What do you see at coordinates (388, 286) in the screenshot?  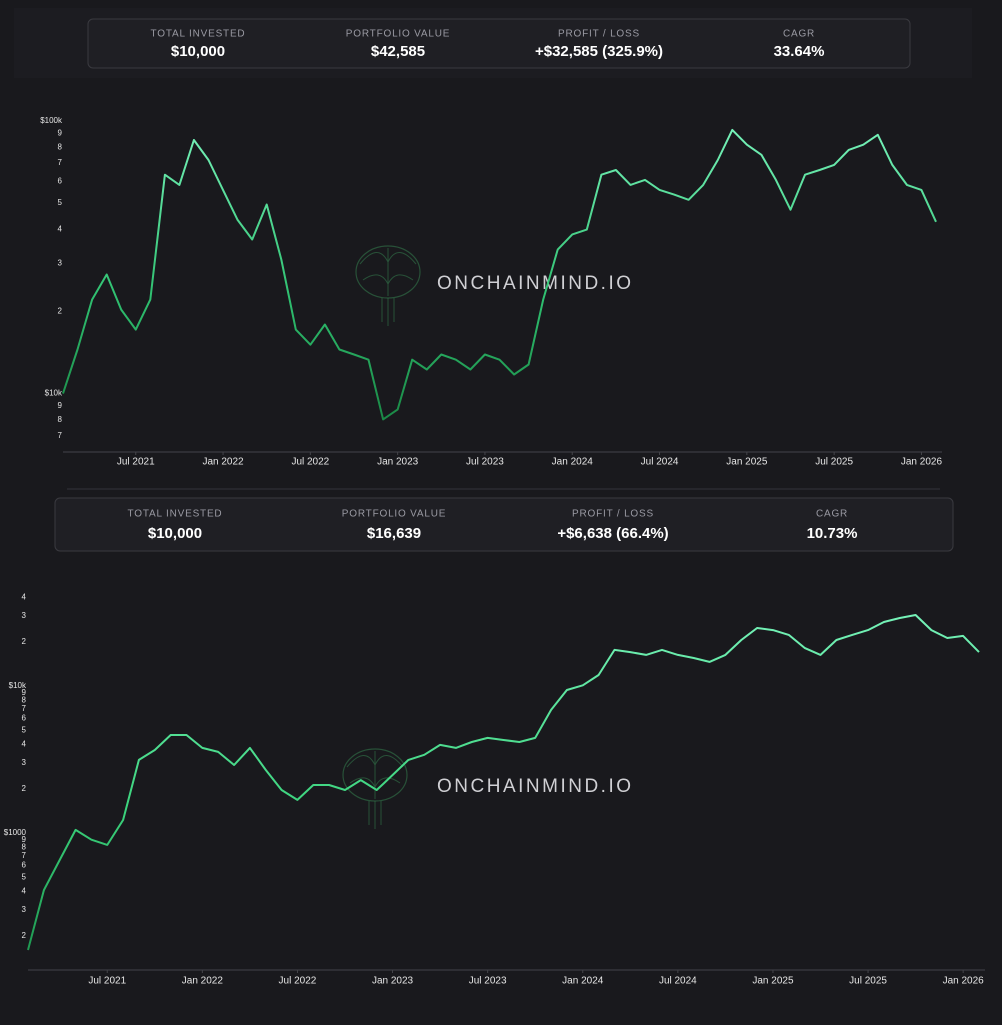 I see `brain-logo` at bounding box center [388, 286].